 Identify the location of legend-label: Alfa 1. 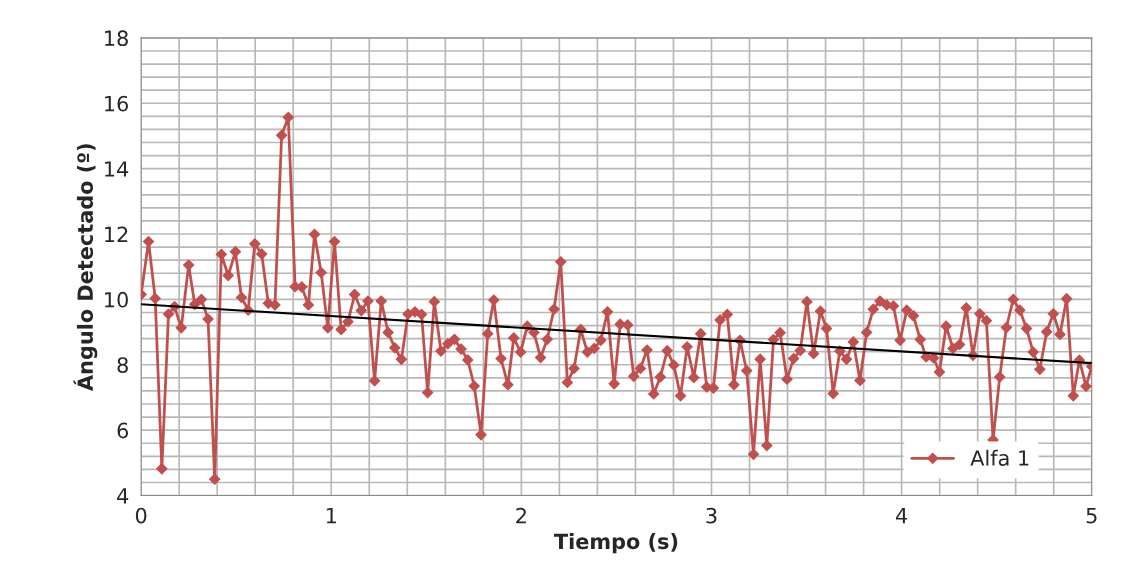
(999, 457).